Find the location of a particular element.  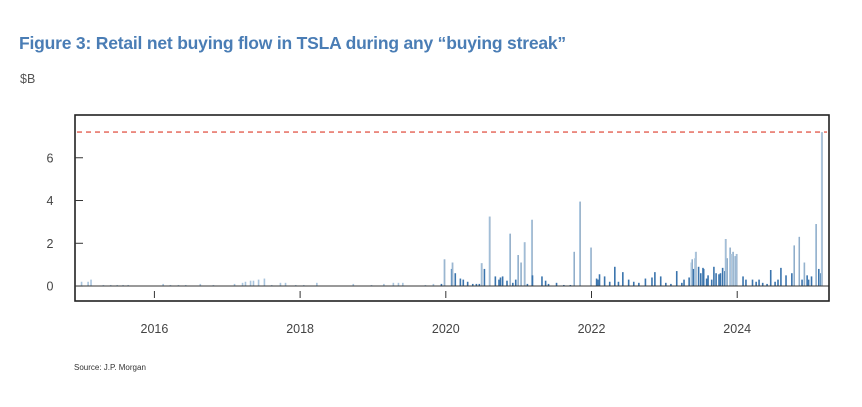

source-note: Source: J.P. Morgan is located at coordinates (110, 367).